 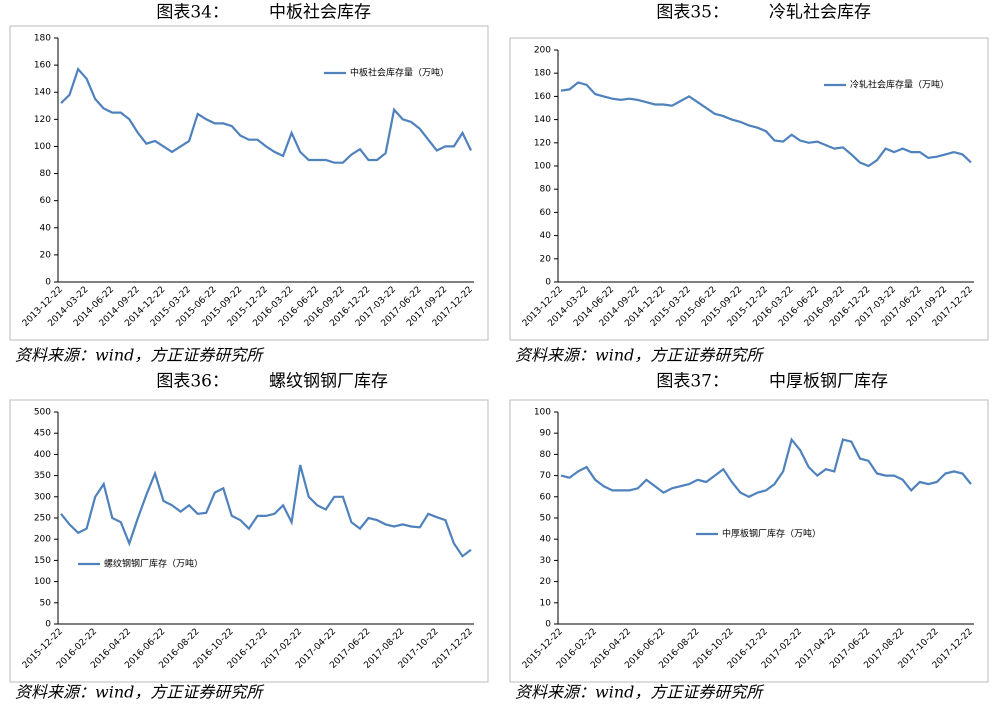 What do you see at coordinates (42, 413) in the screenshot?
I see `y-tick-label: 500` at bounding box center [42, 413].